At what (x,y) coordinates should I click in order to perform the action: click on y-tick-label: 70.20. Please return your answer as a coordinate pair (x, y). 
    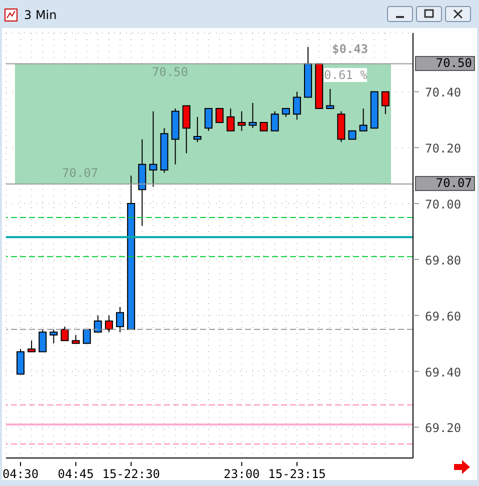
    Looking at the image, I should click on (443, 149).